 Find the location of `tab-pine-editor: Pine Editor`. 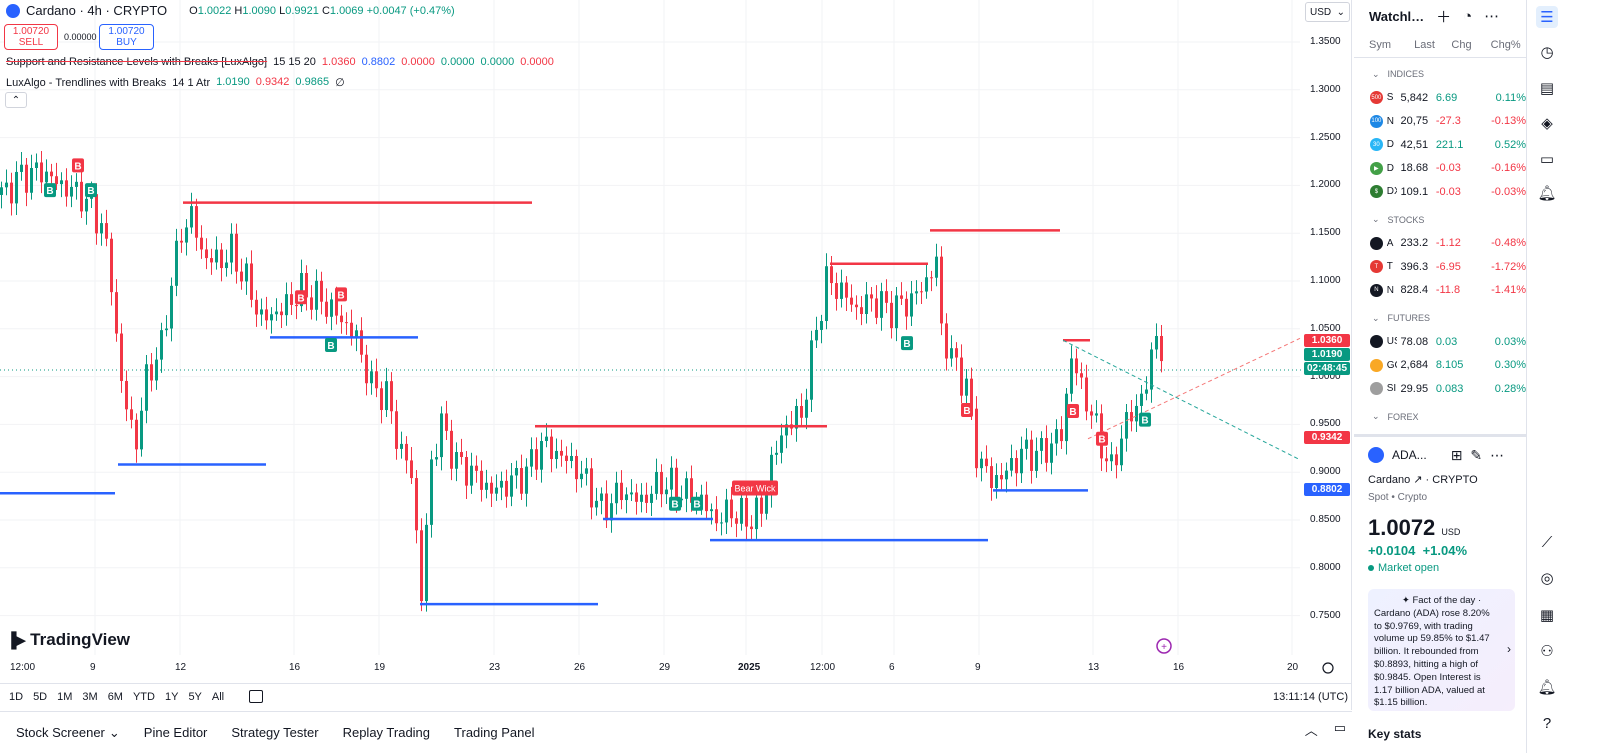

tab-pine-editor: Pine Editor is located at coordinates (176, 732).